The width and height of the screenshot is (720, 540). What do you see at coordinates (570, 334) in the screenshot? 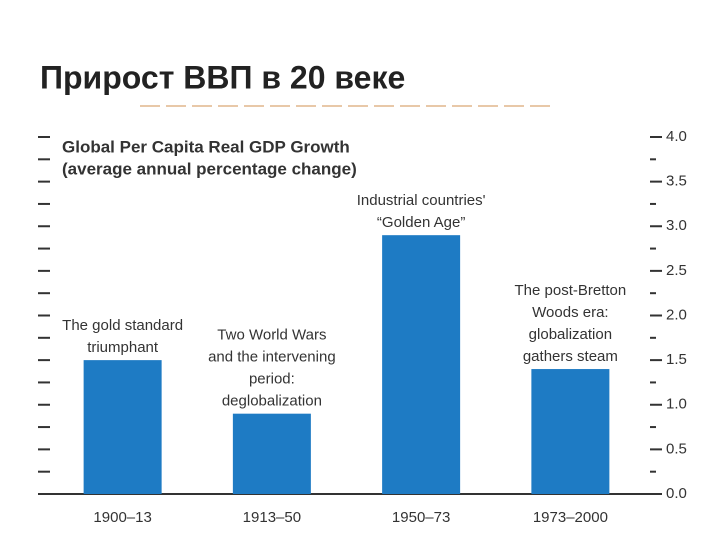
I see `annotation: globalization` at bounding box center [570, 334].